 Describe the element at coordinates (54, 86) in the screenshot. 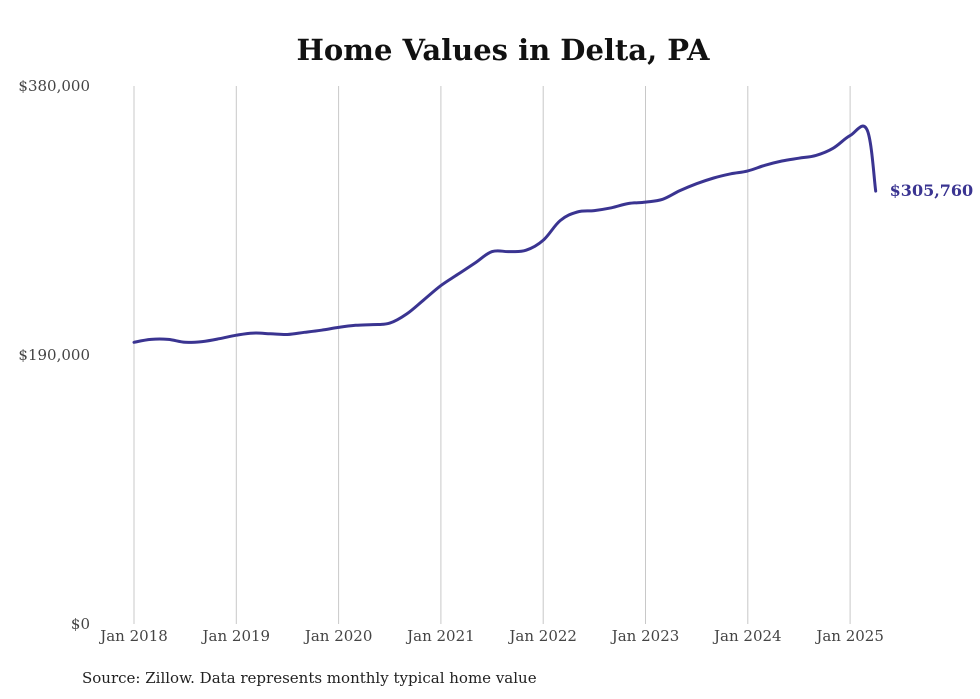

I see `y-tick-label: $380,000` at that location.